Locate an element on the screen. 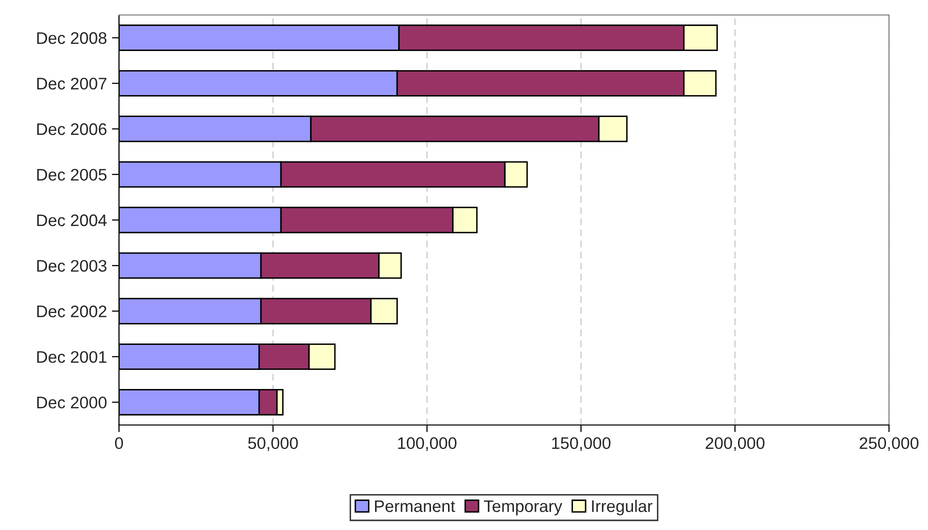 The image size is (928, 530). x-tick-label: 200,000 is located at coordinates (735, 444).